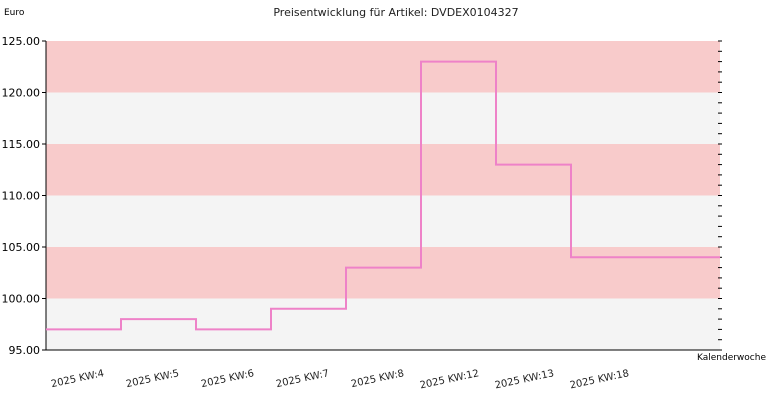 This screenshot has width=770, height=400. What do you see at coordinates (524, 379) in the screenshot?
I see `x-tick-label: 2025 KW:13` at bounding box center [524, 379].